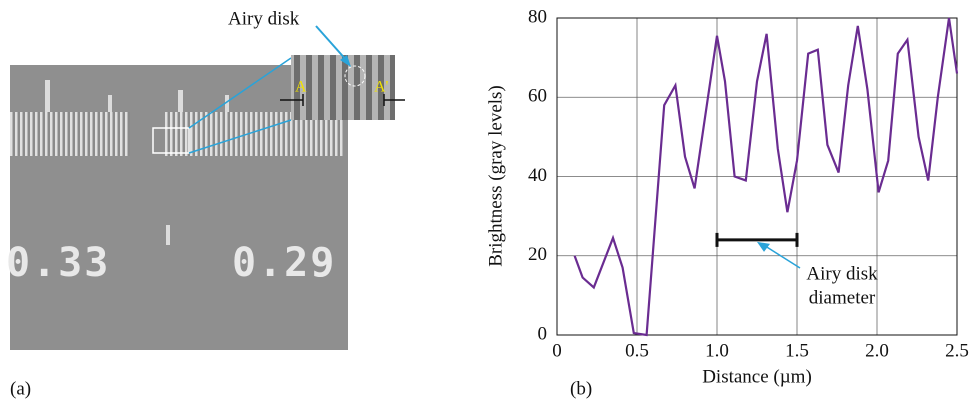 The height and width of the screenshot is (408, 977). Describe the element at coordinates (717, 350) in the screenshot. I see `x-tick-label: 1.0` at that location.